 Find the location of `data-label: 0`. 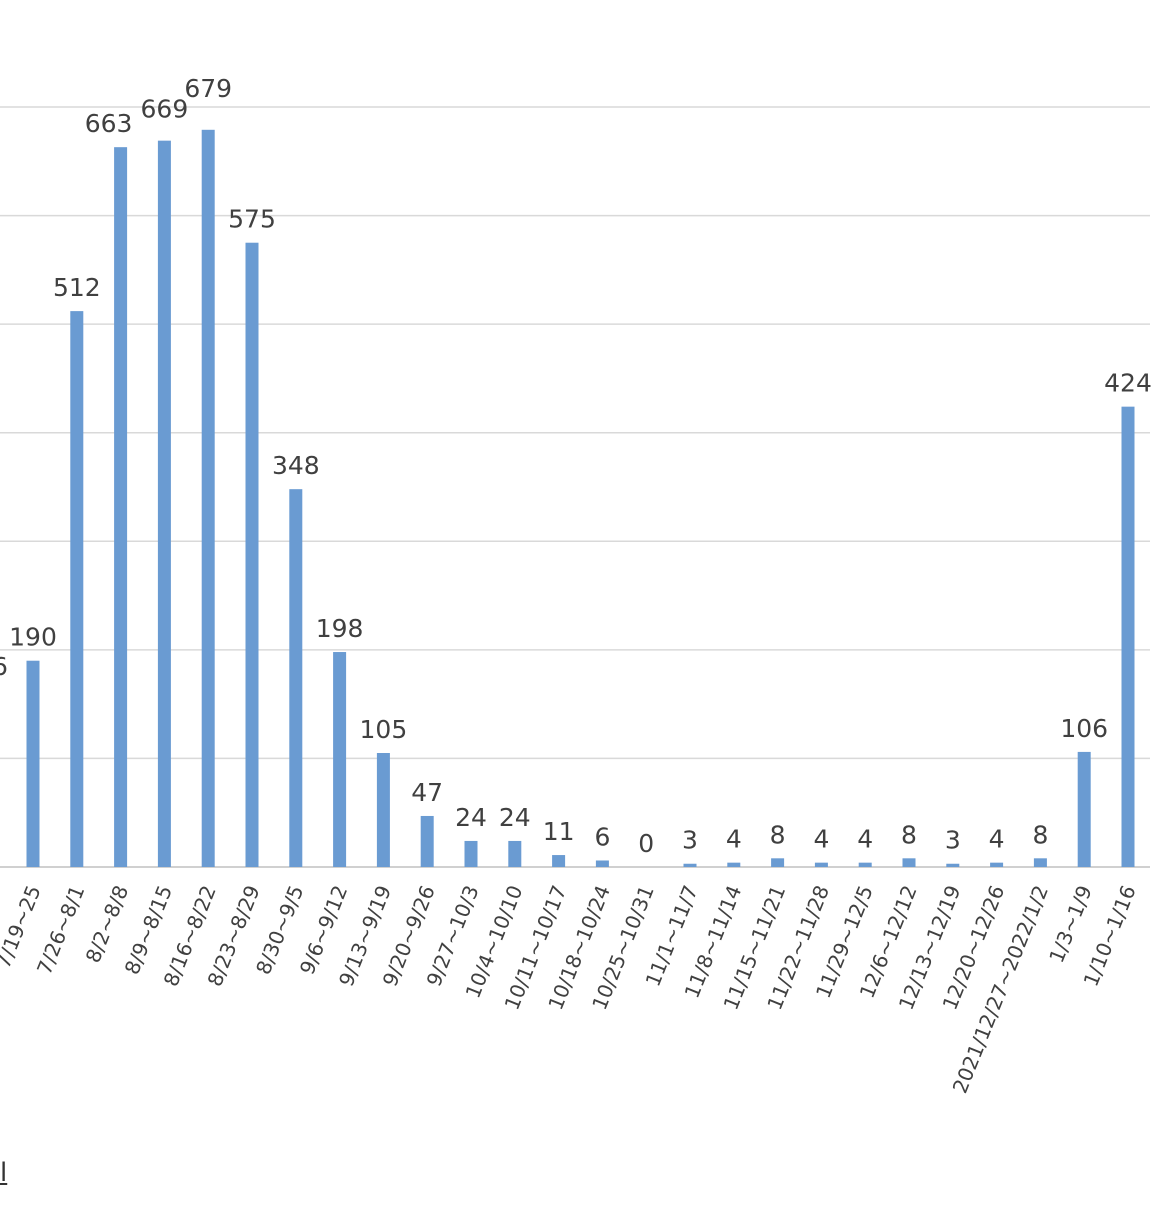

data-label: 0 is located at coordinates (646, 843).